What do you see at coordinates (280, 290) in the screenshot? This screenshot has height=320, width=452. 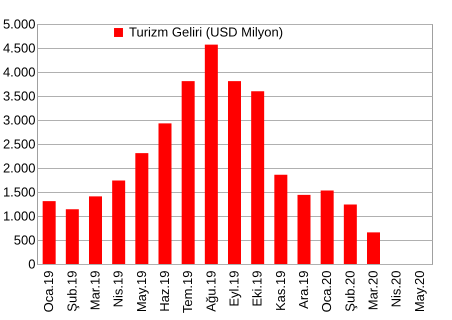 I see `x-tick-label: Kas.19` at bounding box center [280, 290].